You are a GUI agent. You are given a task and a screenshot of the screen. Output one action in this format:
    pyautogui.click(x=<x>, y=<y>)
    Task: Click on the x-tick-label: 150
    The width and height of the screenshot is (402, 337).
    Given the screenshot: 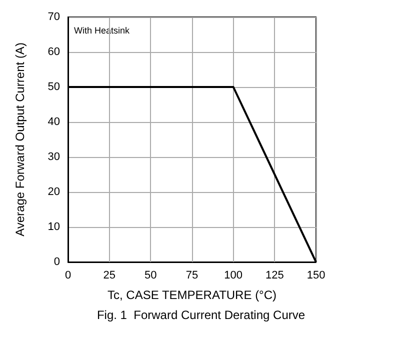 What is the action you would take?
    pyautogui.click(x=316, y=276)
    